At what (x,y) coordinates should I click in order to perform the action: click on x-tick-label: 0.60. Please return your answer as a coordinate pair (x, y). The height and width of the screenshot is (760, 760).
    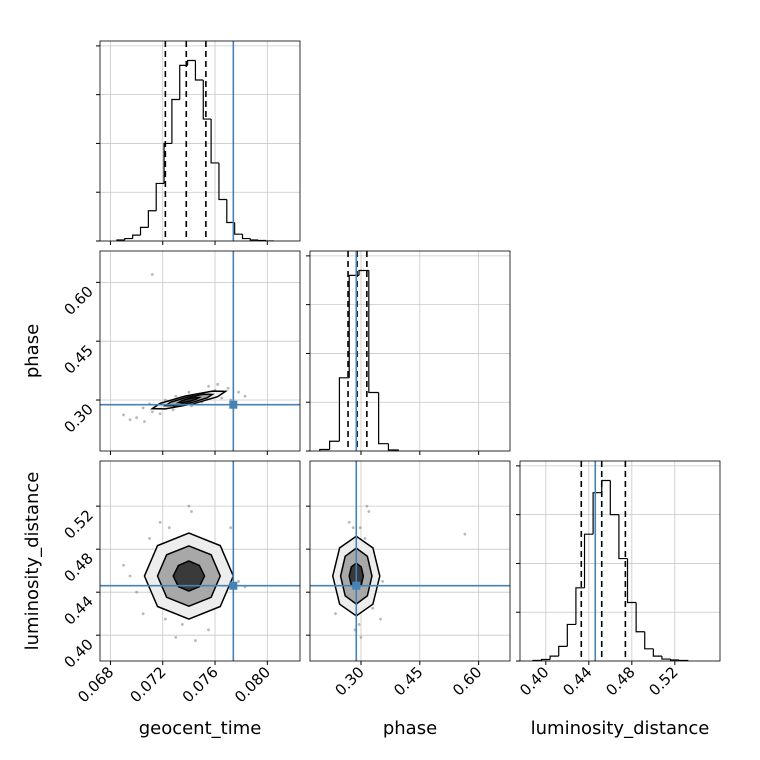
    Looking at the image, I should click on (467, 681).